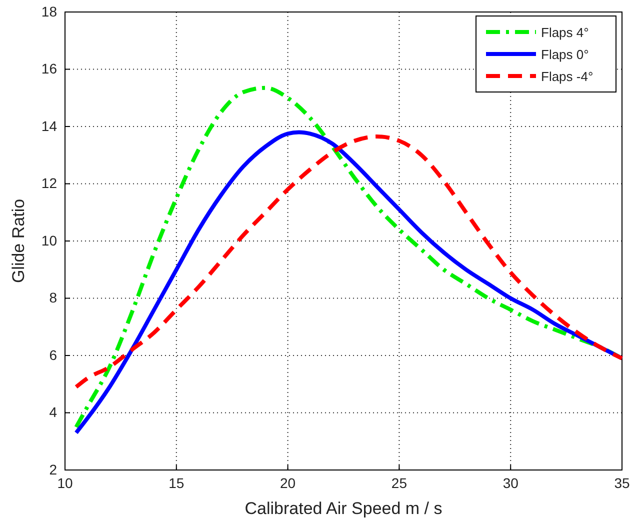  What do you see at coordinates (53, 412) in the screenshot?
I see `y-tick-label: 4` at bounding box center [53, 412].